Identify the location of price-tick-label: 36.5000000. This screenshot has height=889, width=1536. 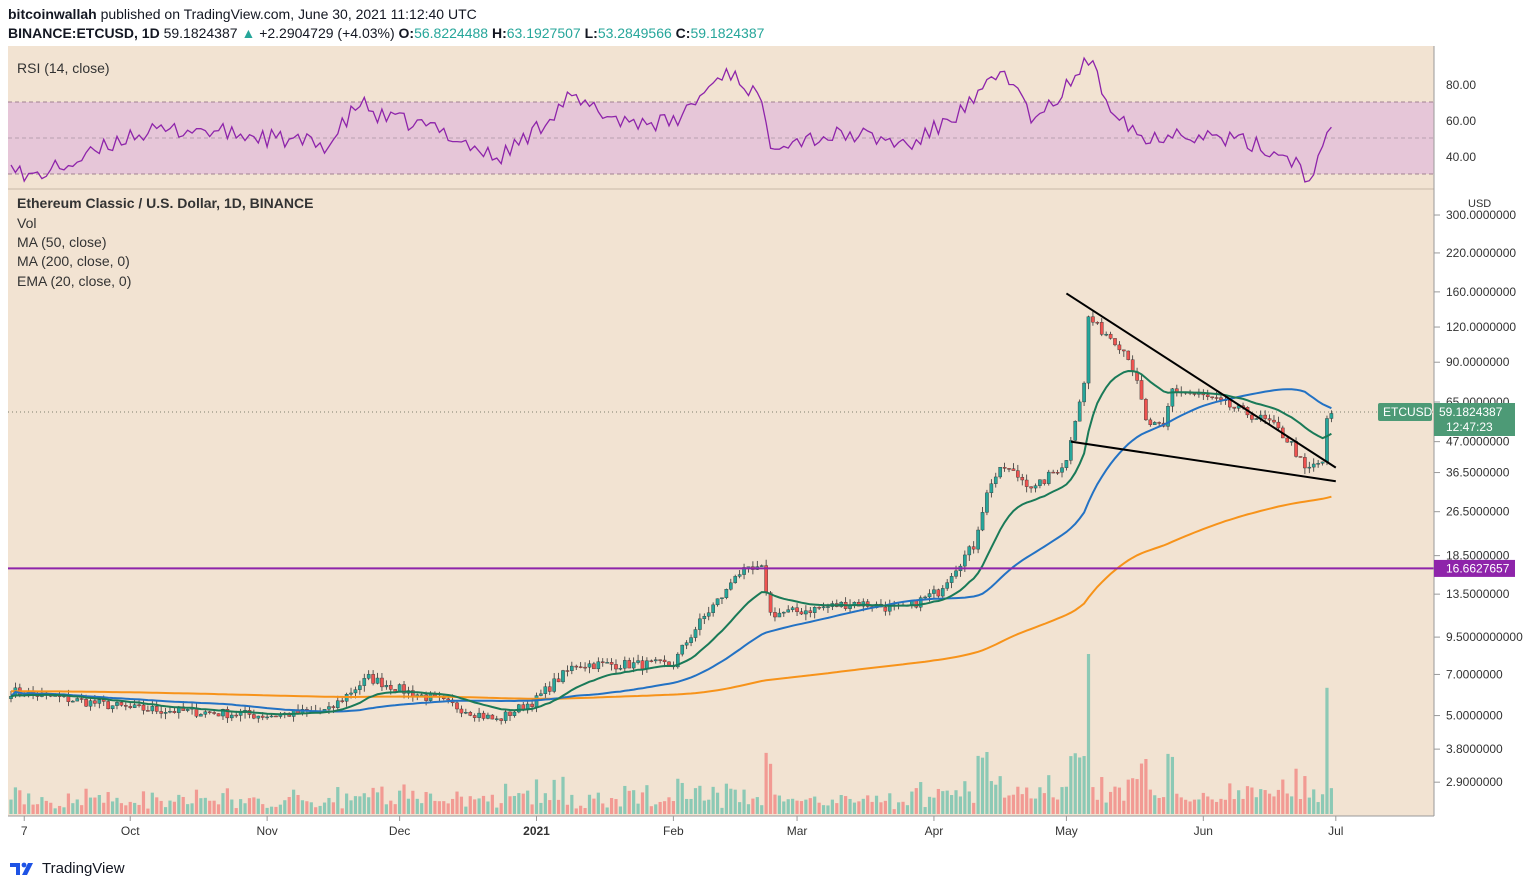
(1478, 473).